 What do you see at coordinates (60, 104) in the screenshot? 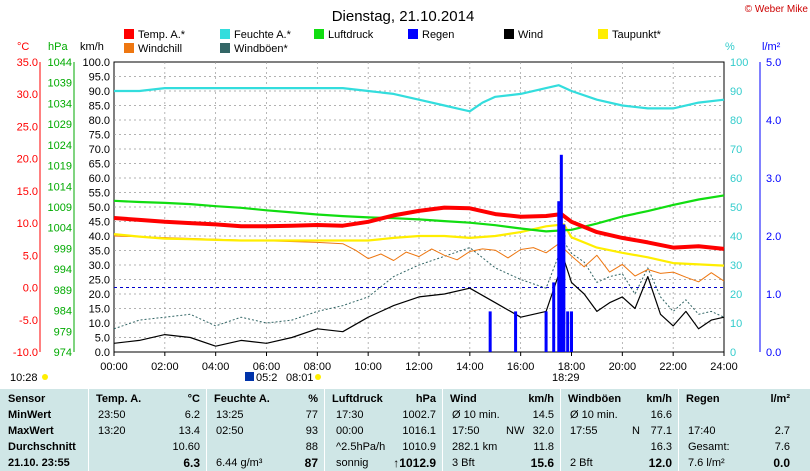
I see `tick-pressure: 1034` at bounding box center [60, 104].